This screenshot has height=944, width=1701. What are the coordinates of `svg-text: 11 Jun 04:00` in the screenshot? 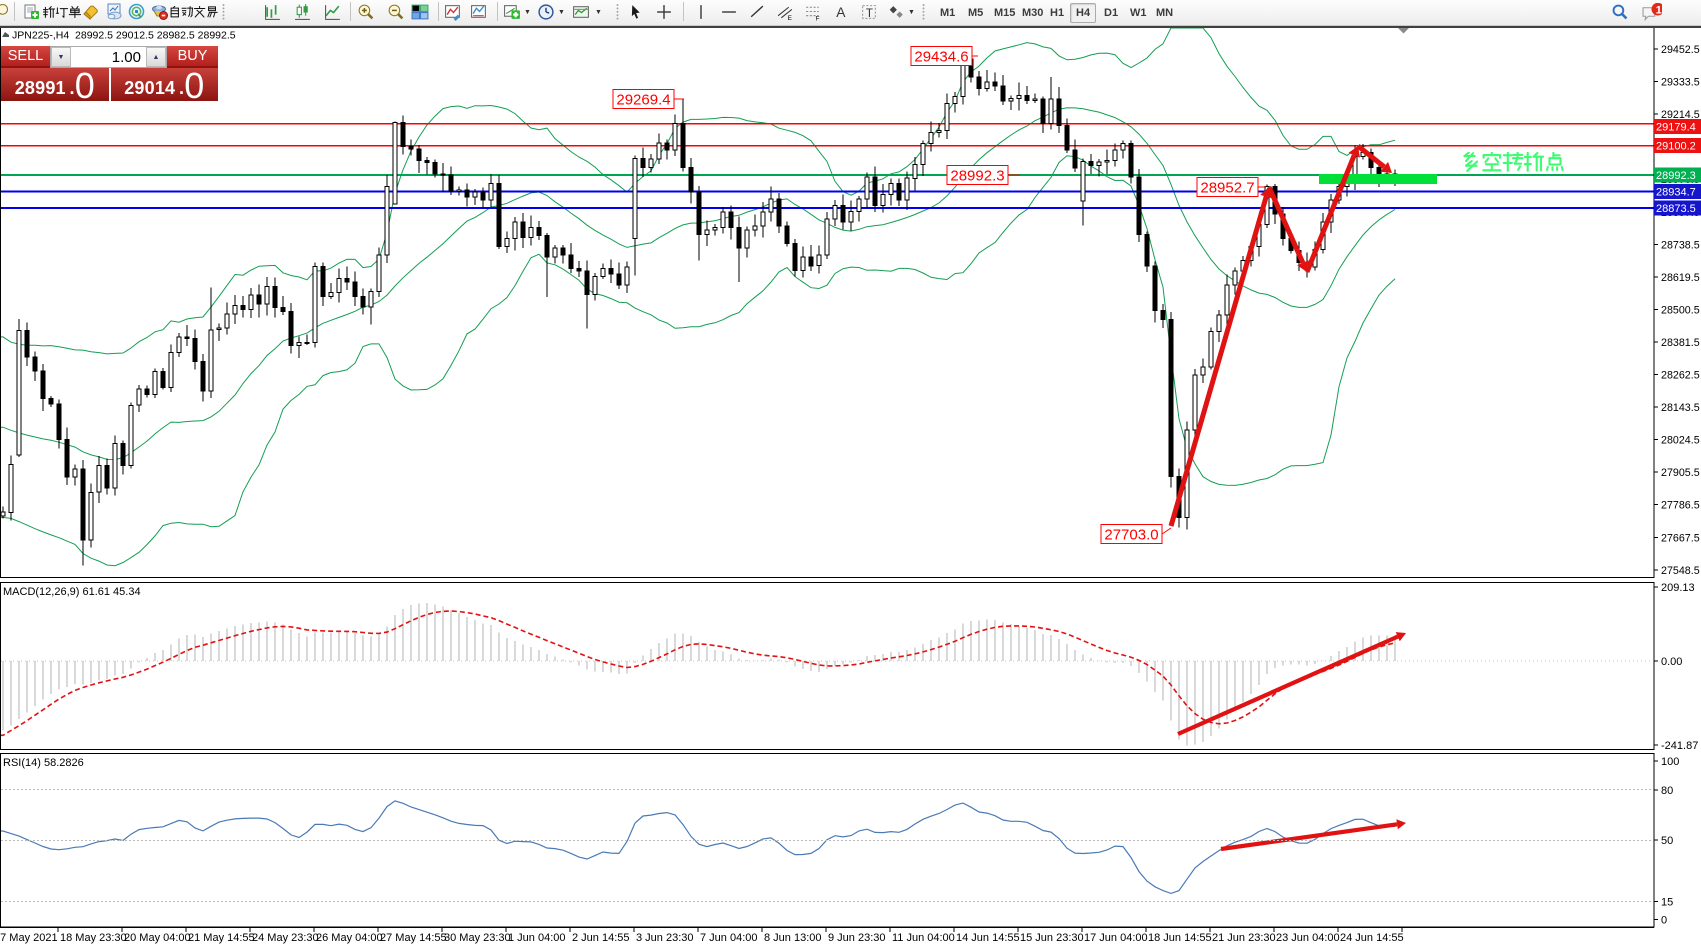 It's located at (923, 938).